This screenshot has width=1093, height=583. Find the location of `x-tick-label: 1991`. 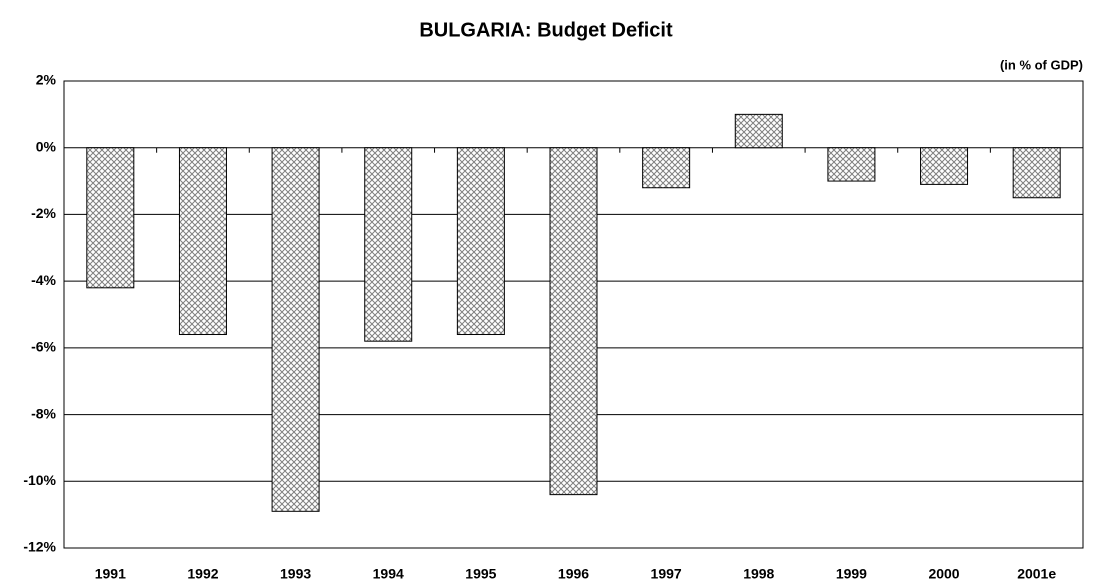

x-tick-label: 1991 is located at coordinates (110, 574).